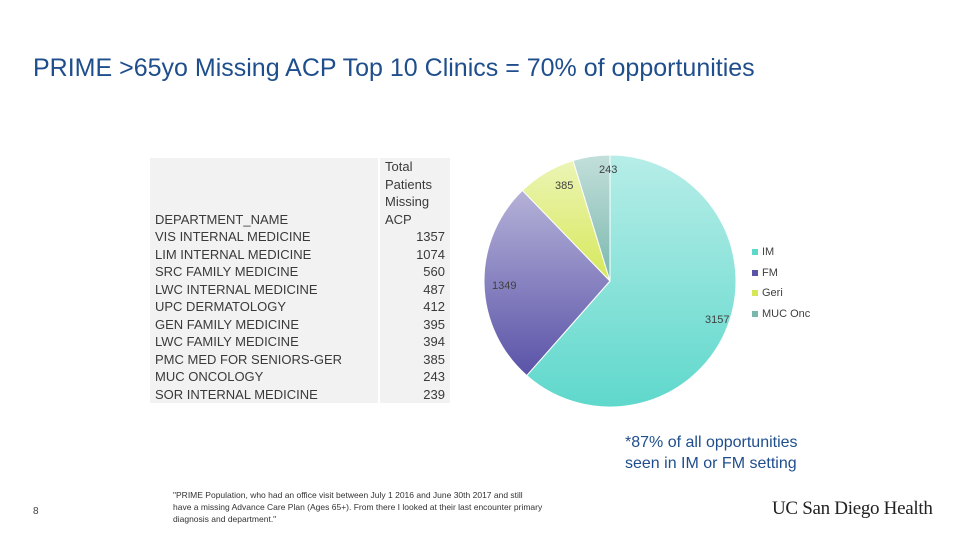 The image size is (960, 540). What do you see at coordinates (768, 252) in the screenshot?
I see `legend-label: IM` at bounding box center [768, 252].